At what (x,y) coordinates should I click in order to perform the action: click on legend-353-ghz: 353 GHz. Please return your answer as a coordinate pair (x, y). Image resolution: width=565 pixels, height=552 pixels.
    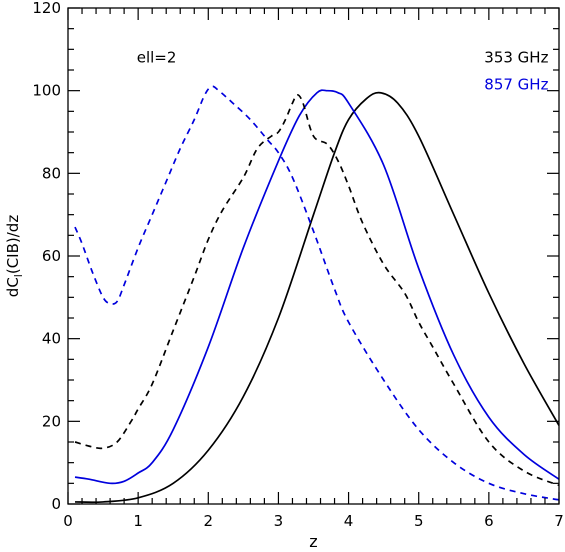
    Looking at the image, I should click on (516, 58).